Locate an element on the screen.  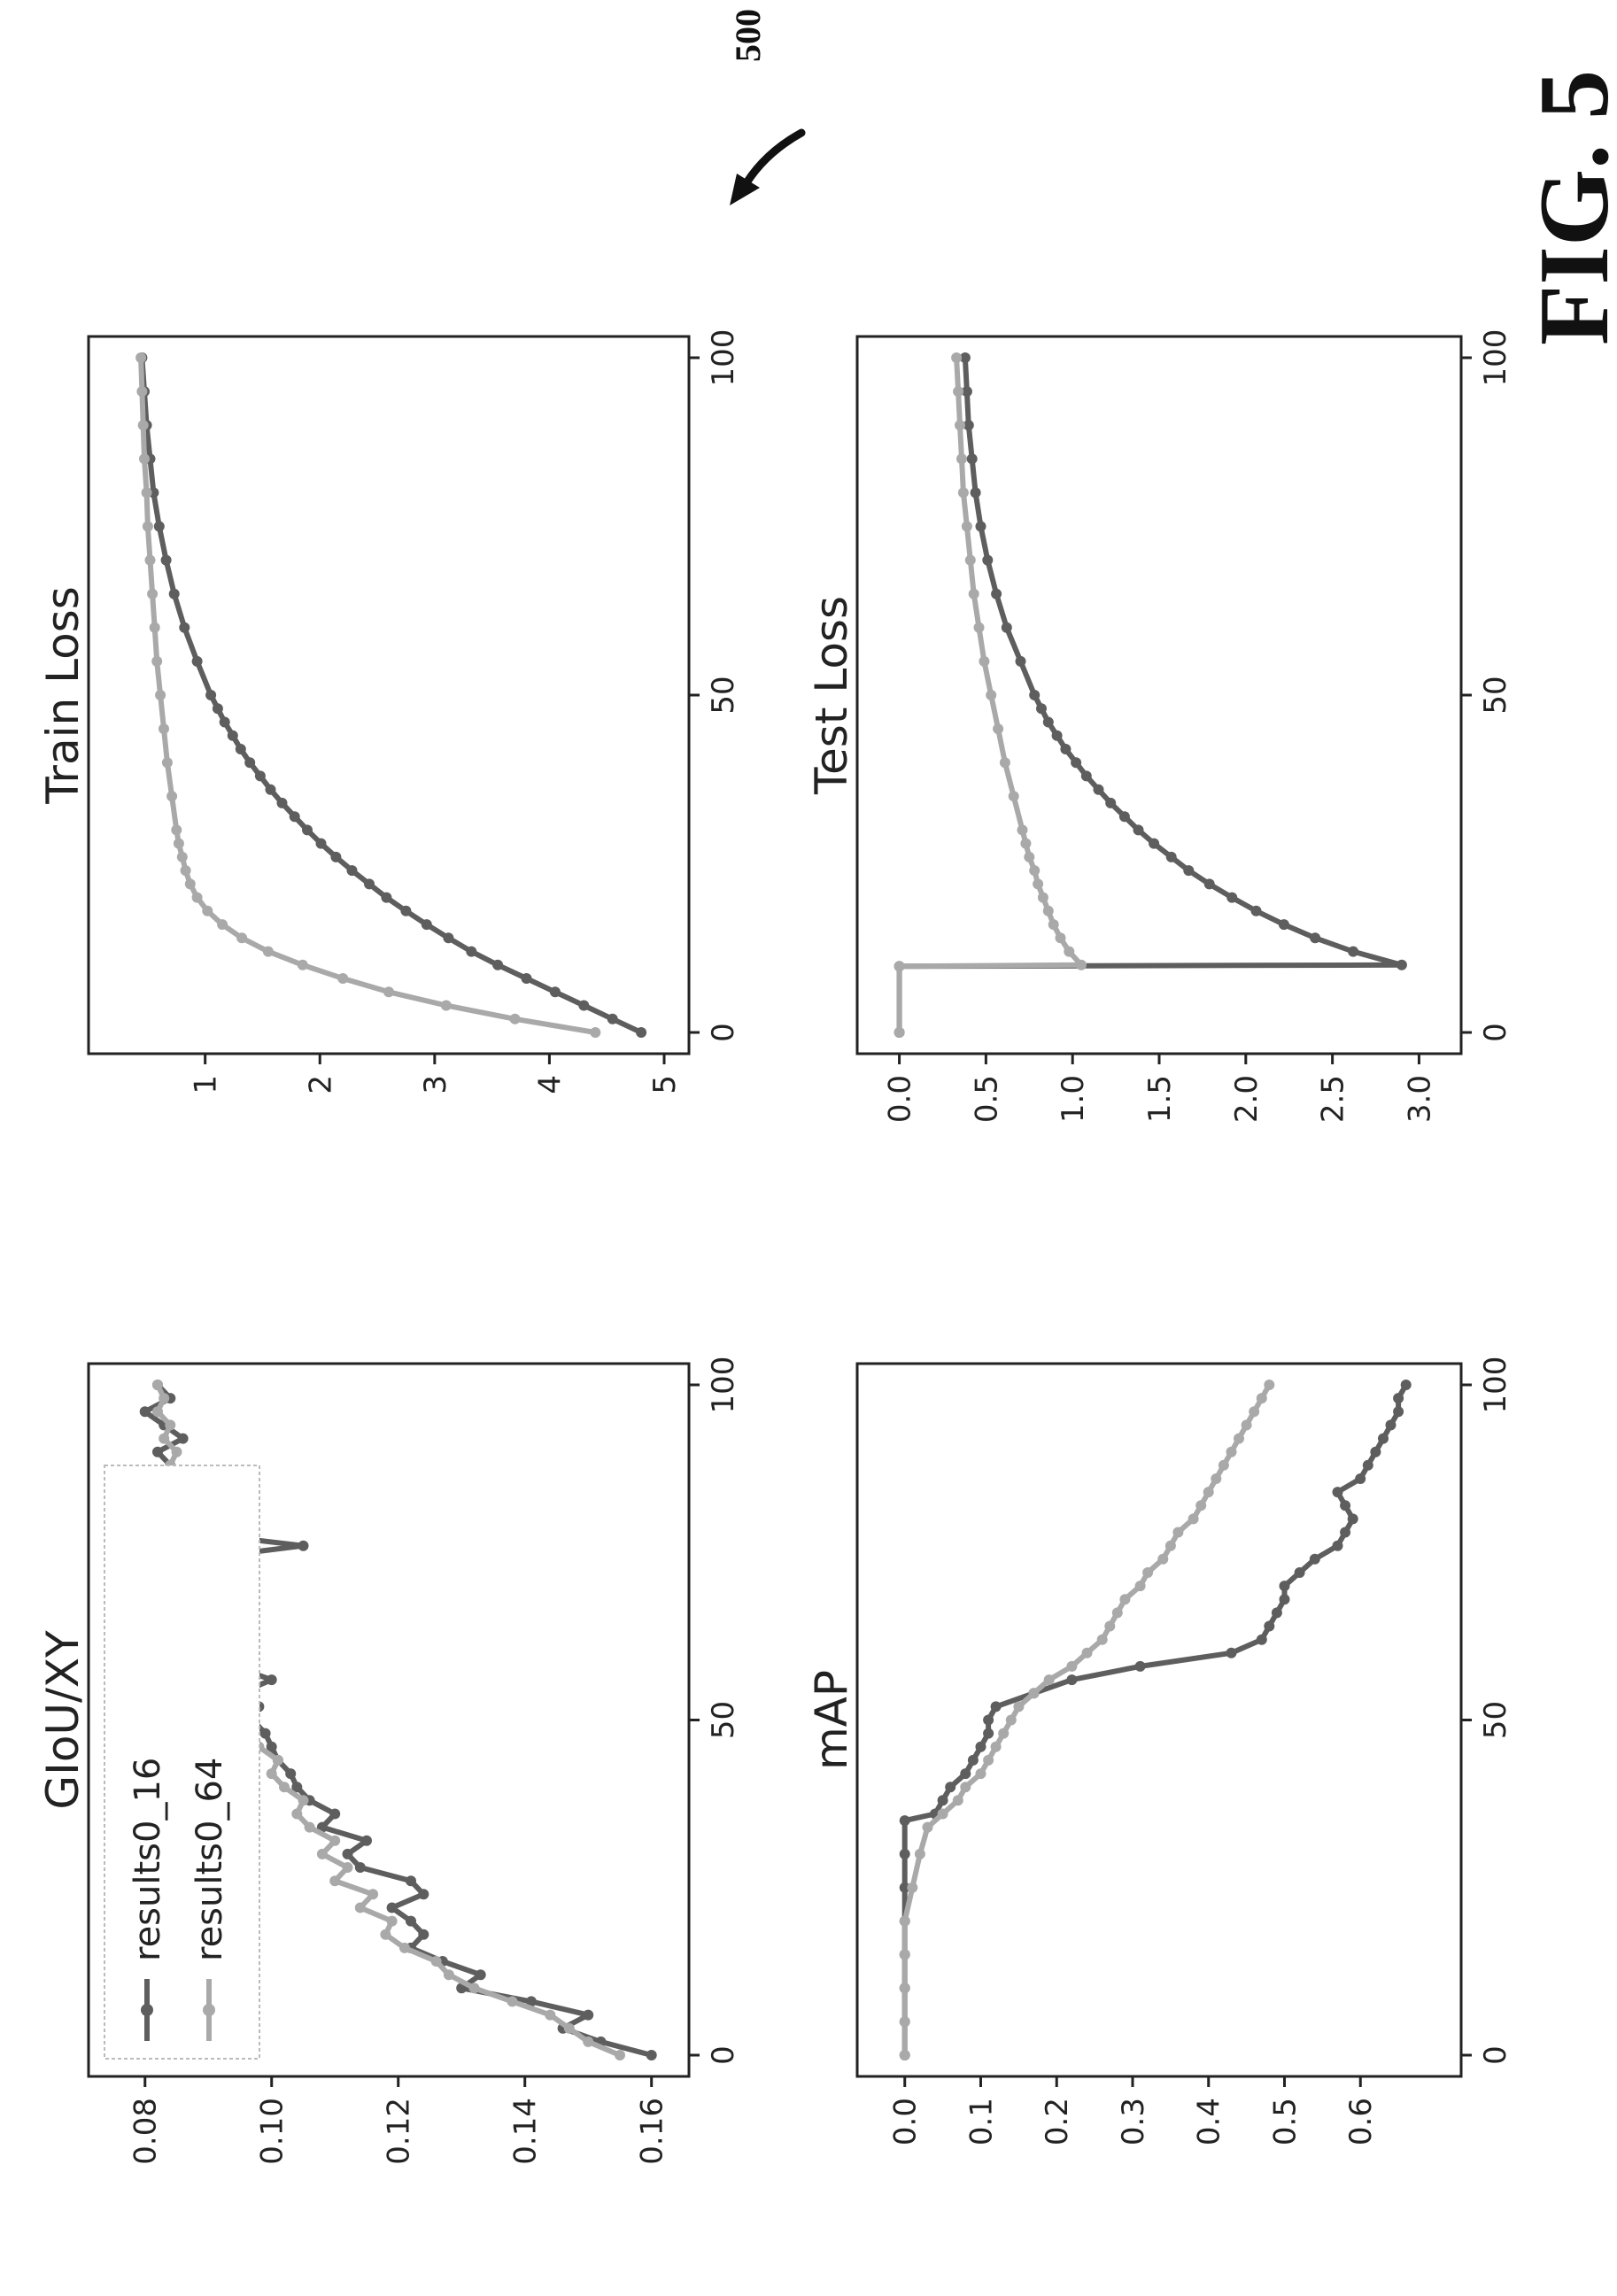
giou-xtick-label: 100 is located at coordinates (723, 1385).